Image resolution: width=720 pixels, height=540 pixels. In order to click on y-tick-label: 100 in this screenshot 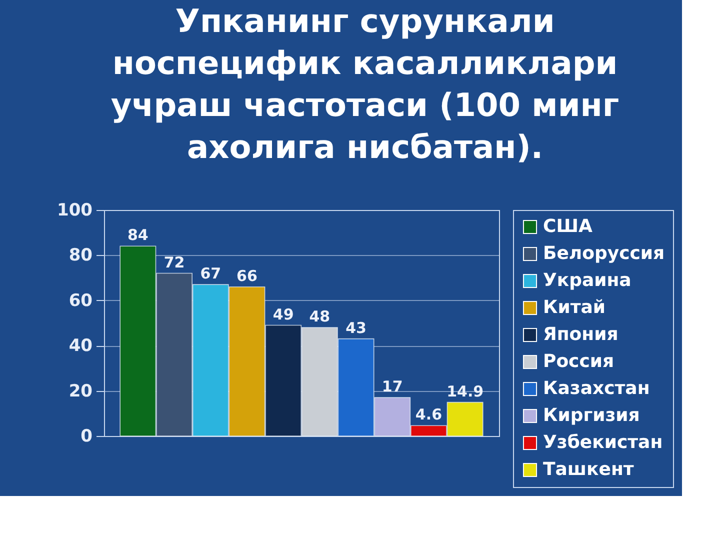, I will do `click(75, 210)`.